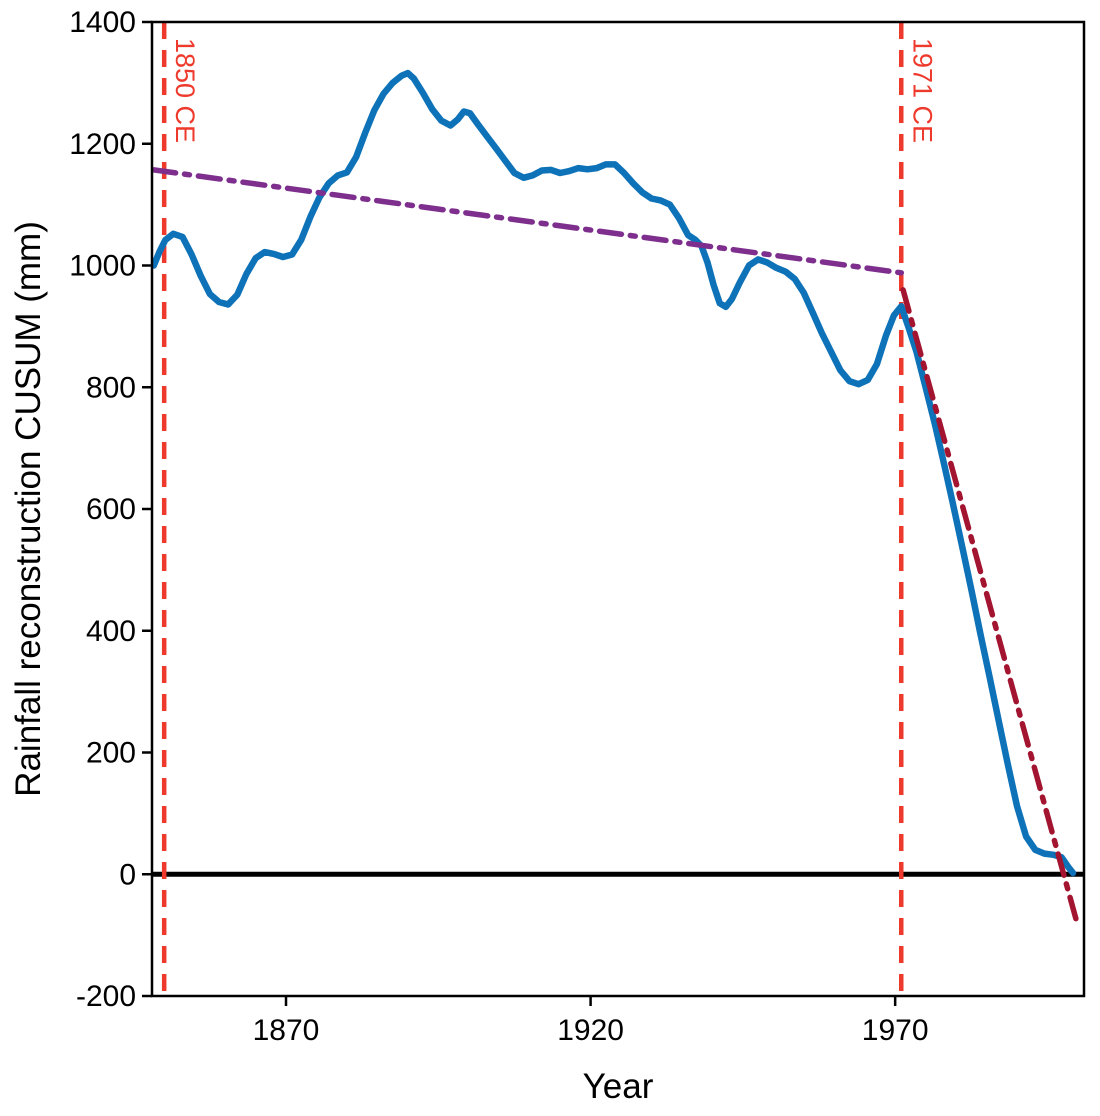 The image size is (1100, 1116). I want to click on changepoint-1971-label: 1971 CE, so click(922, 90).